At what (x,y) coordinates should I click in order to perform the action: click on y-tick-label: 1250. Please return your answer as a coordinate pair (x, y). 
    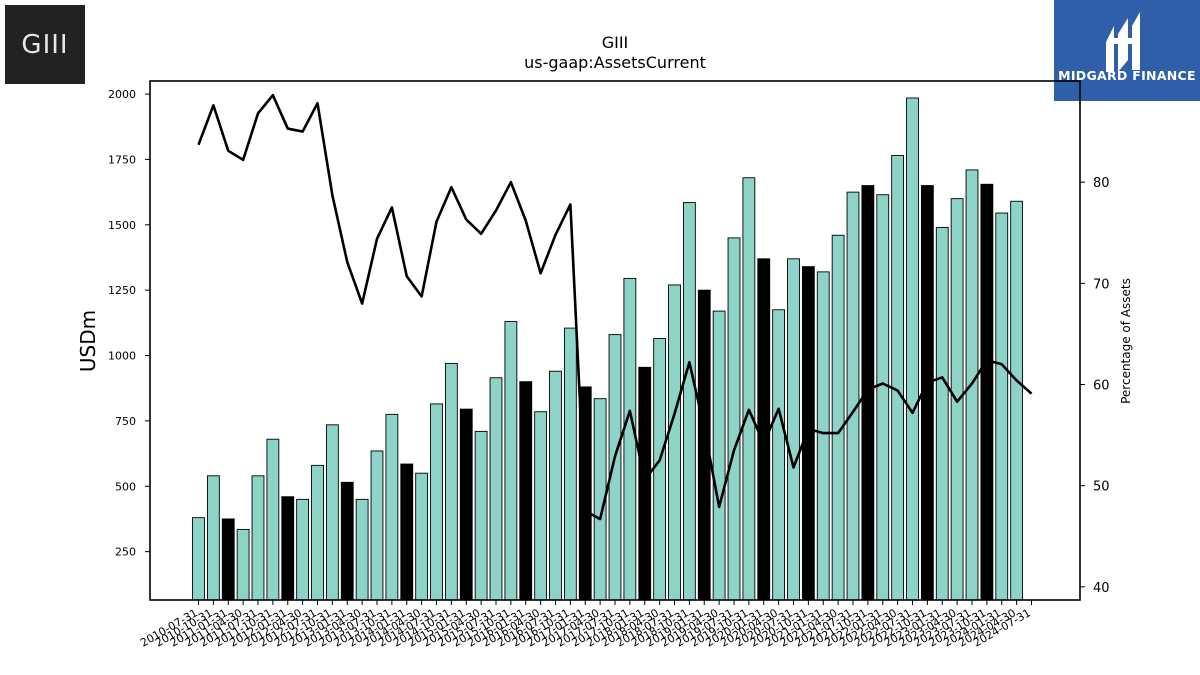
    Looking at the image, I should click on (122, 290).